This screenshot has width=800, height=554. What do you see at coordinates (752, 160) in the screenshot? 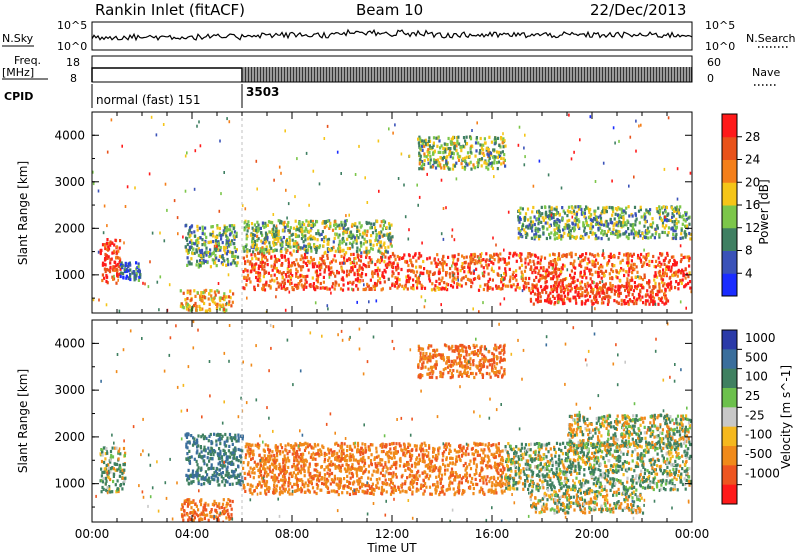
I see `power-colorbar-tick-label: 24` at bounding box center [752, 160].